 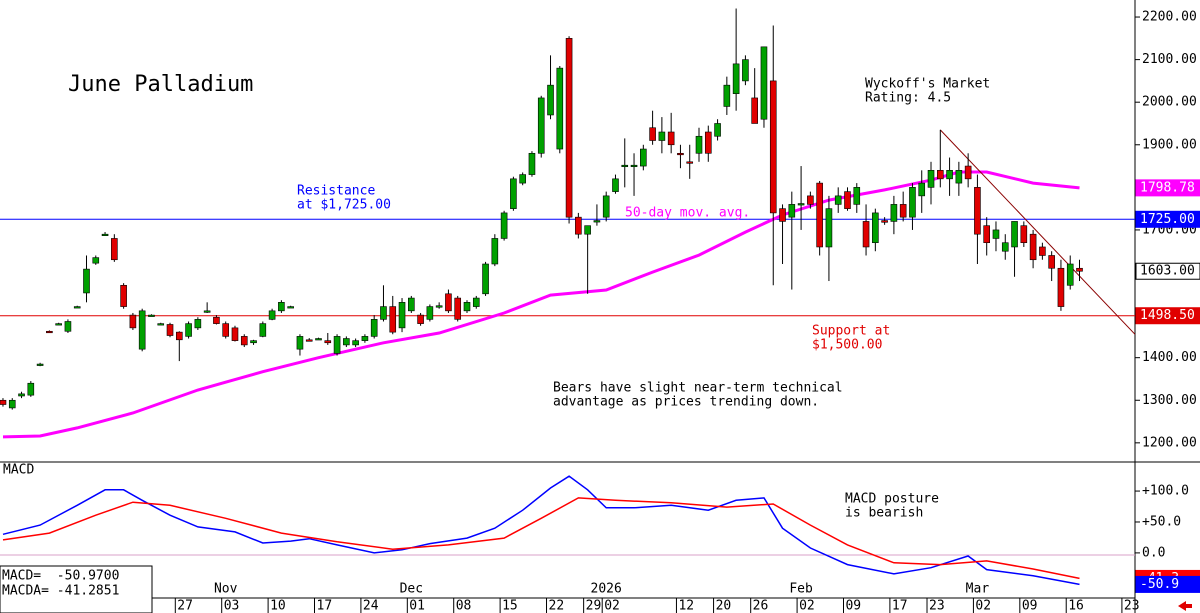 I want to click on y-tick-label: 2000.00, so click(x=1169, y=102).